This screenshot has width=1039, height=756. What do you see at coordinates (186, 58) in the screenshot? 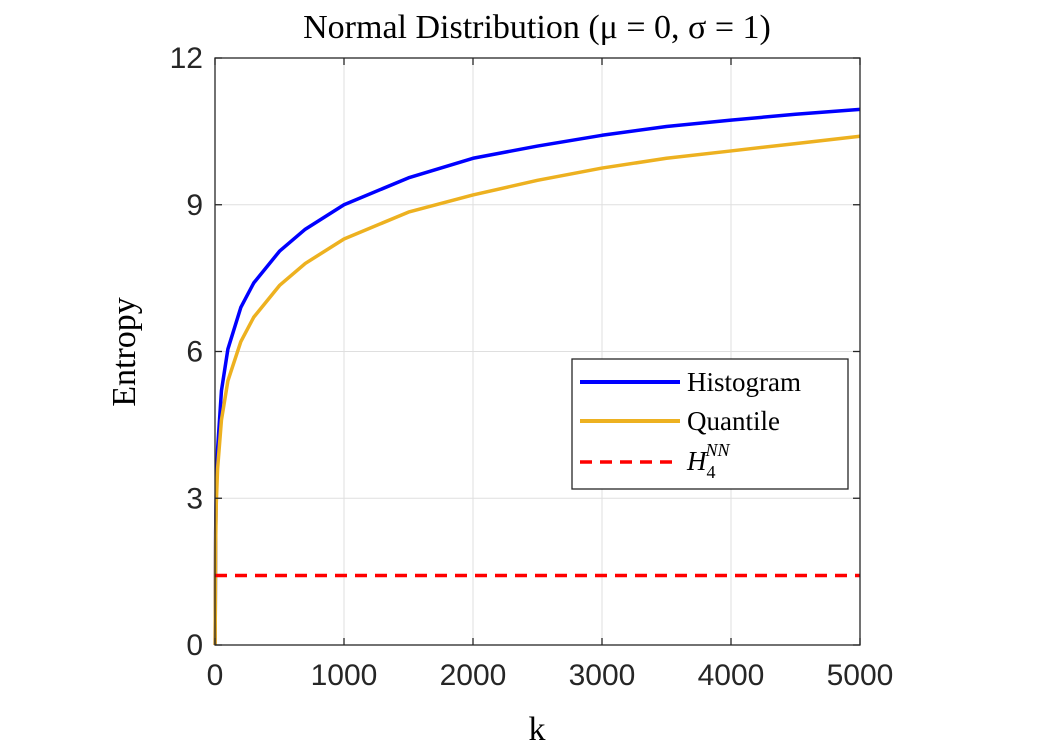
I see `y-tick-label: 12` at bounding box center [186, 58].